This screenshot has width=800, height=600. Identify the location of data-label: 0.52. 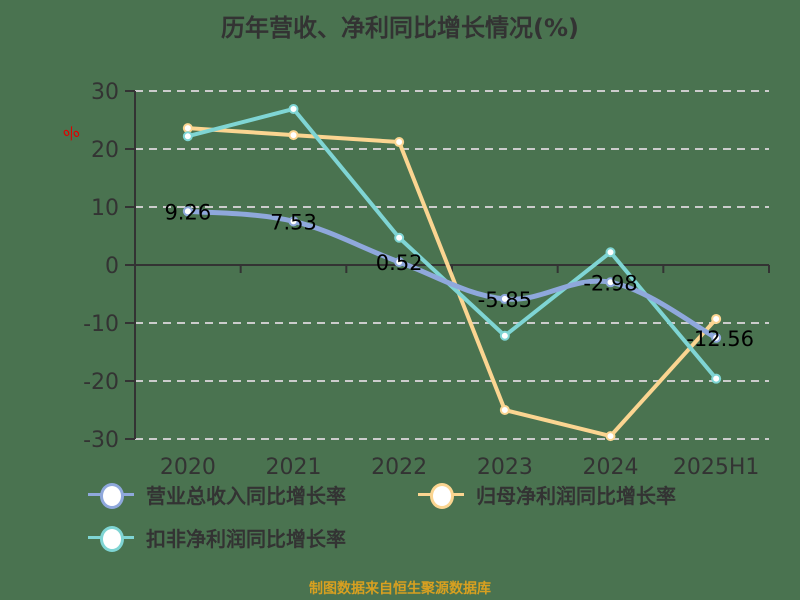
(399, 263).